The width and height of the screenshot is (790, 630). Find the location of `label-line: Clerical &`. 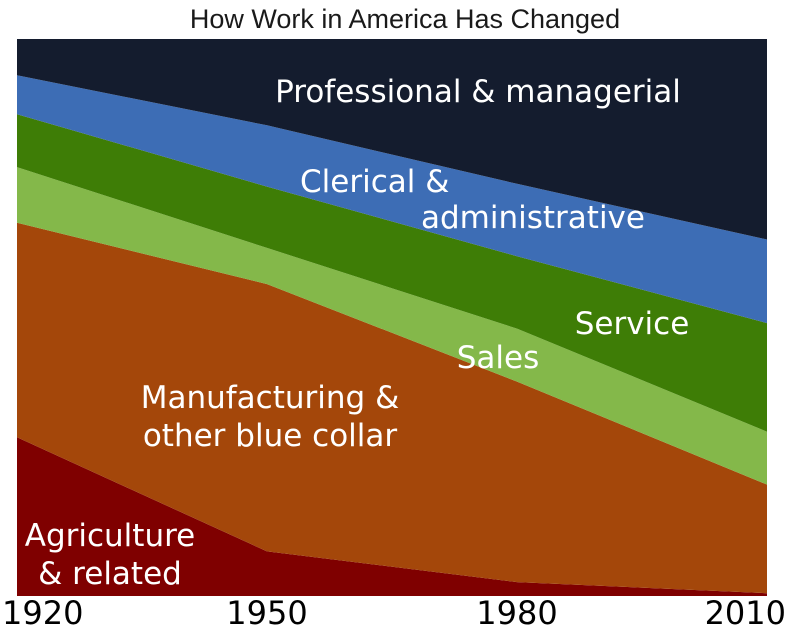

label-line: Clerical & is located at coordinates (374, 182).